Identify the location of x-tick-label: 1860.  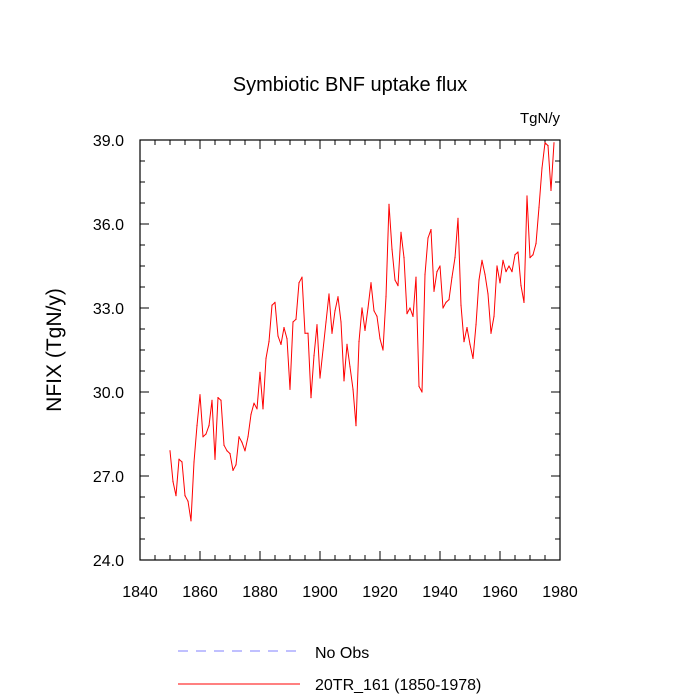
(200, 592).